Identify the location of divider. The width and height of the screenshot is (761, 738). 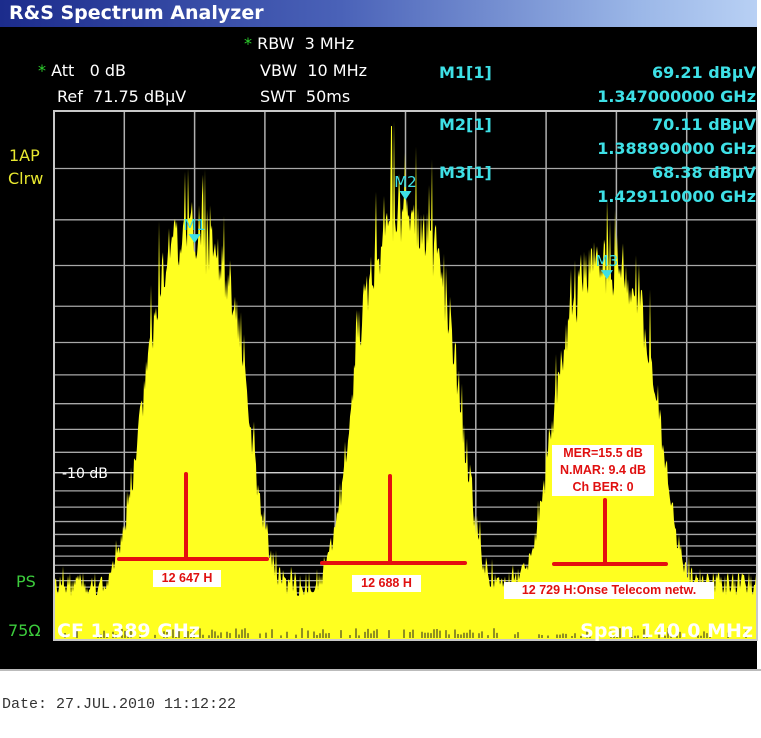
(380, 670).